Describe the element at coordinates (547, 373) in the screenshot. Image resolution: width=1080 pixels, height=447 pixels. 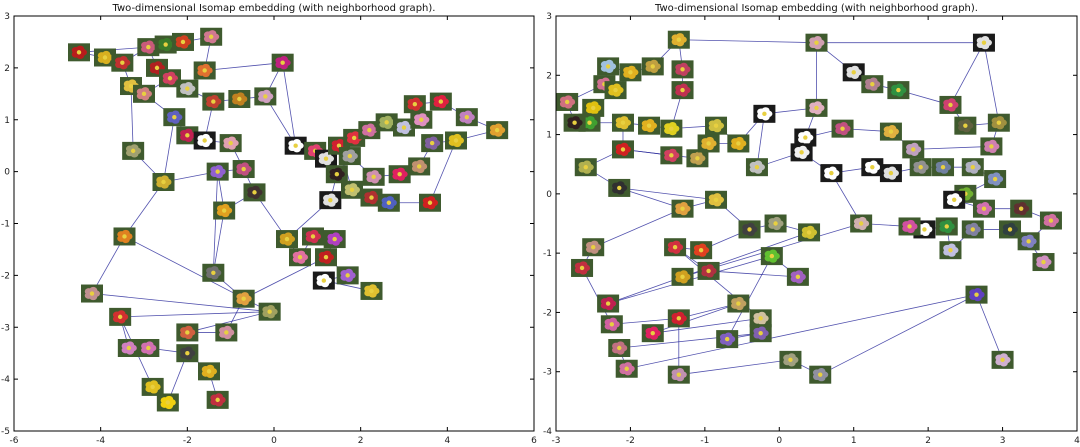
I see `y-tick-label: -3` at that location.